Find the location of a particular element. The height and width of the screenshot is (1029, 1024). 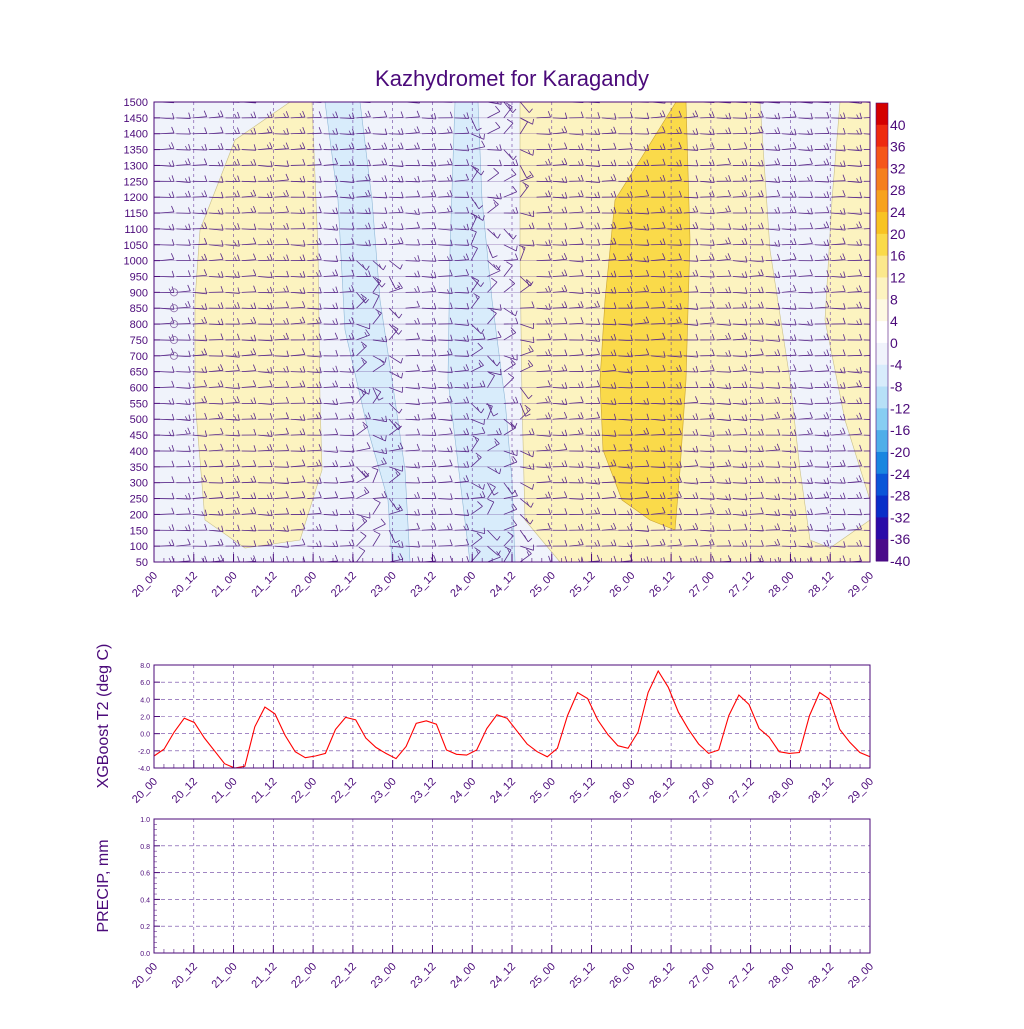

height-tick-label: 300 is located at coordinates (139, 484).